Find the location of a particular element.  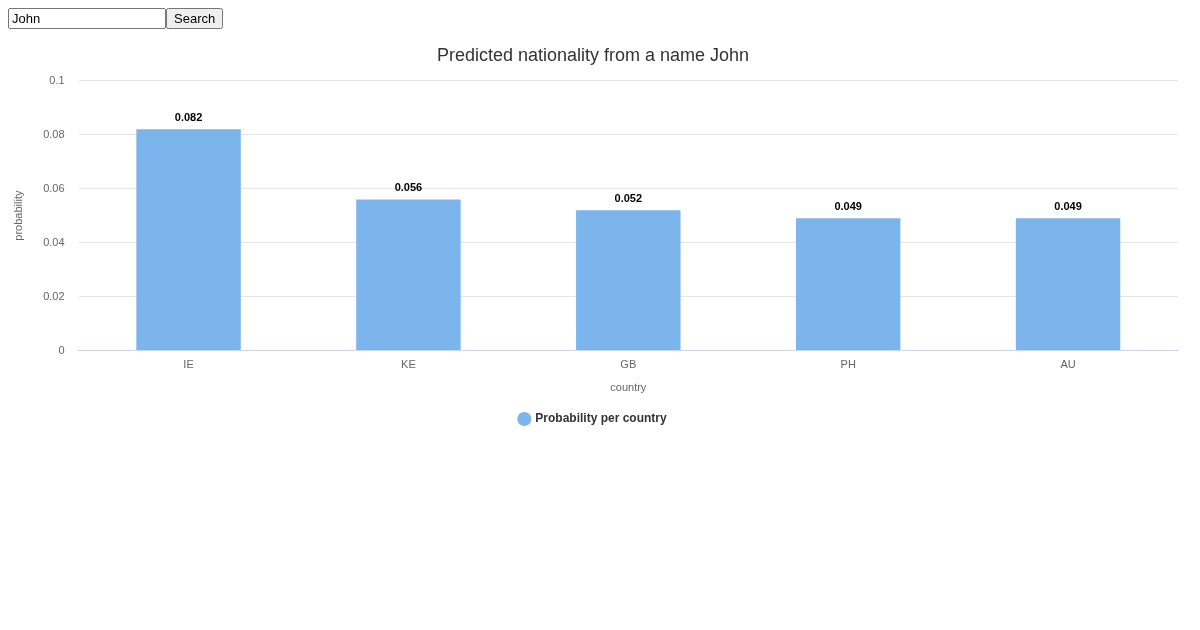

y-tick-label: 0.08 is located at coordinates (54, 133).